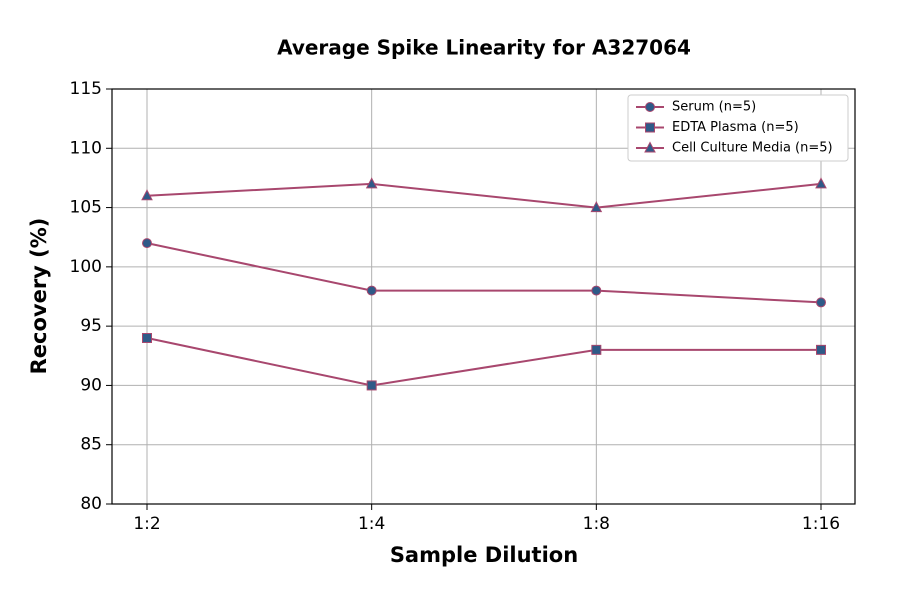 The height and width of the screenshot is (594, 900). What do you see at coordinates (752, 148) in the screenshot?
I see `legend-label: Cell Culture Media (n=5)` at bounding box center [752, 148].